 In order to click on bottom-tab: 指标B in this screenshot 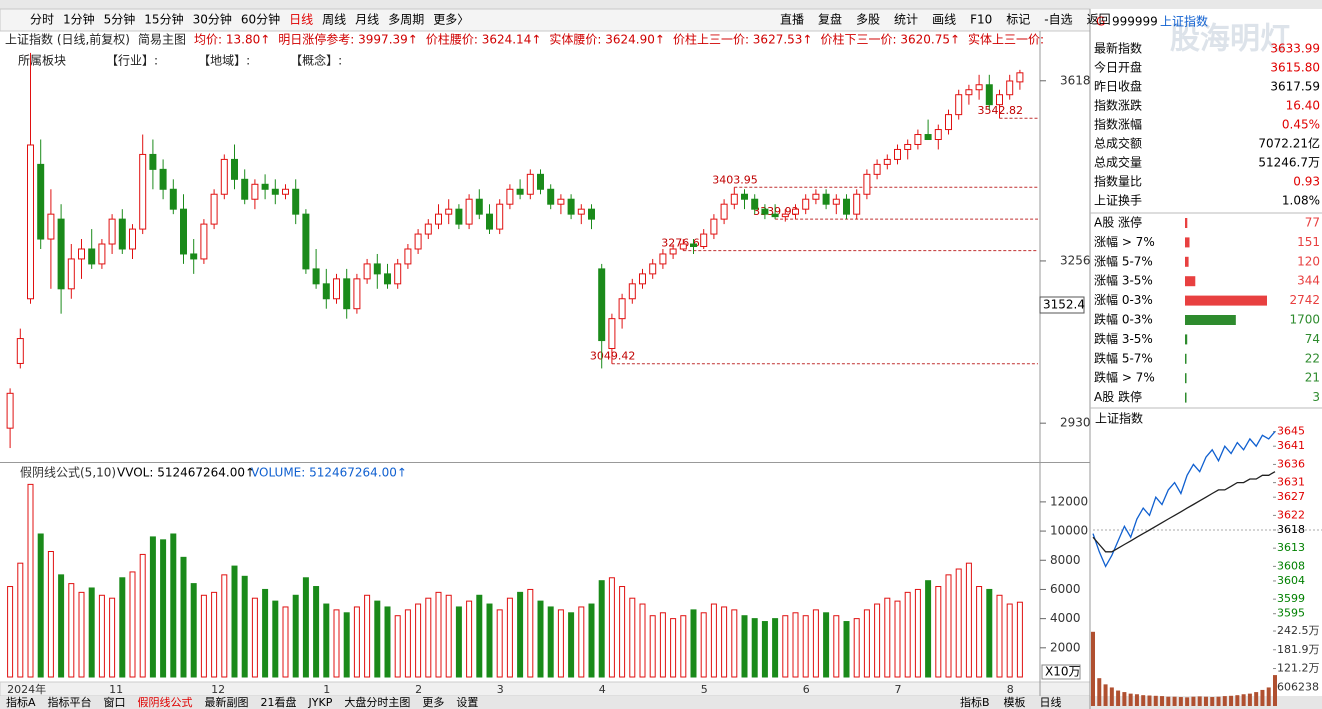, I will do `click(975, 702)`.